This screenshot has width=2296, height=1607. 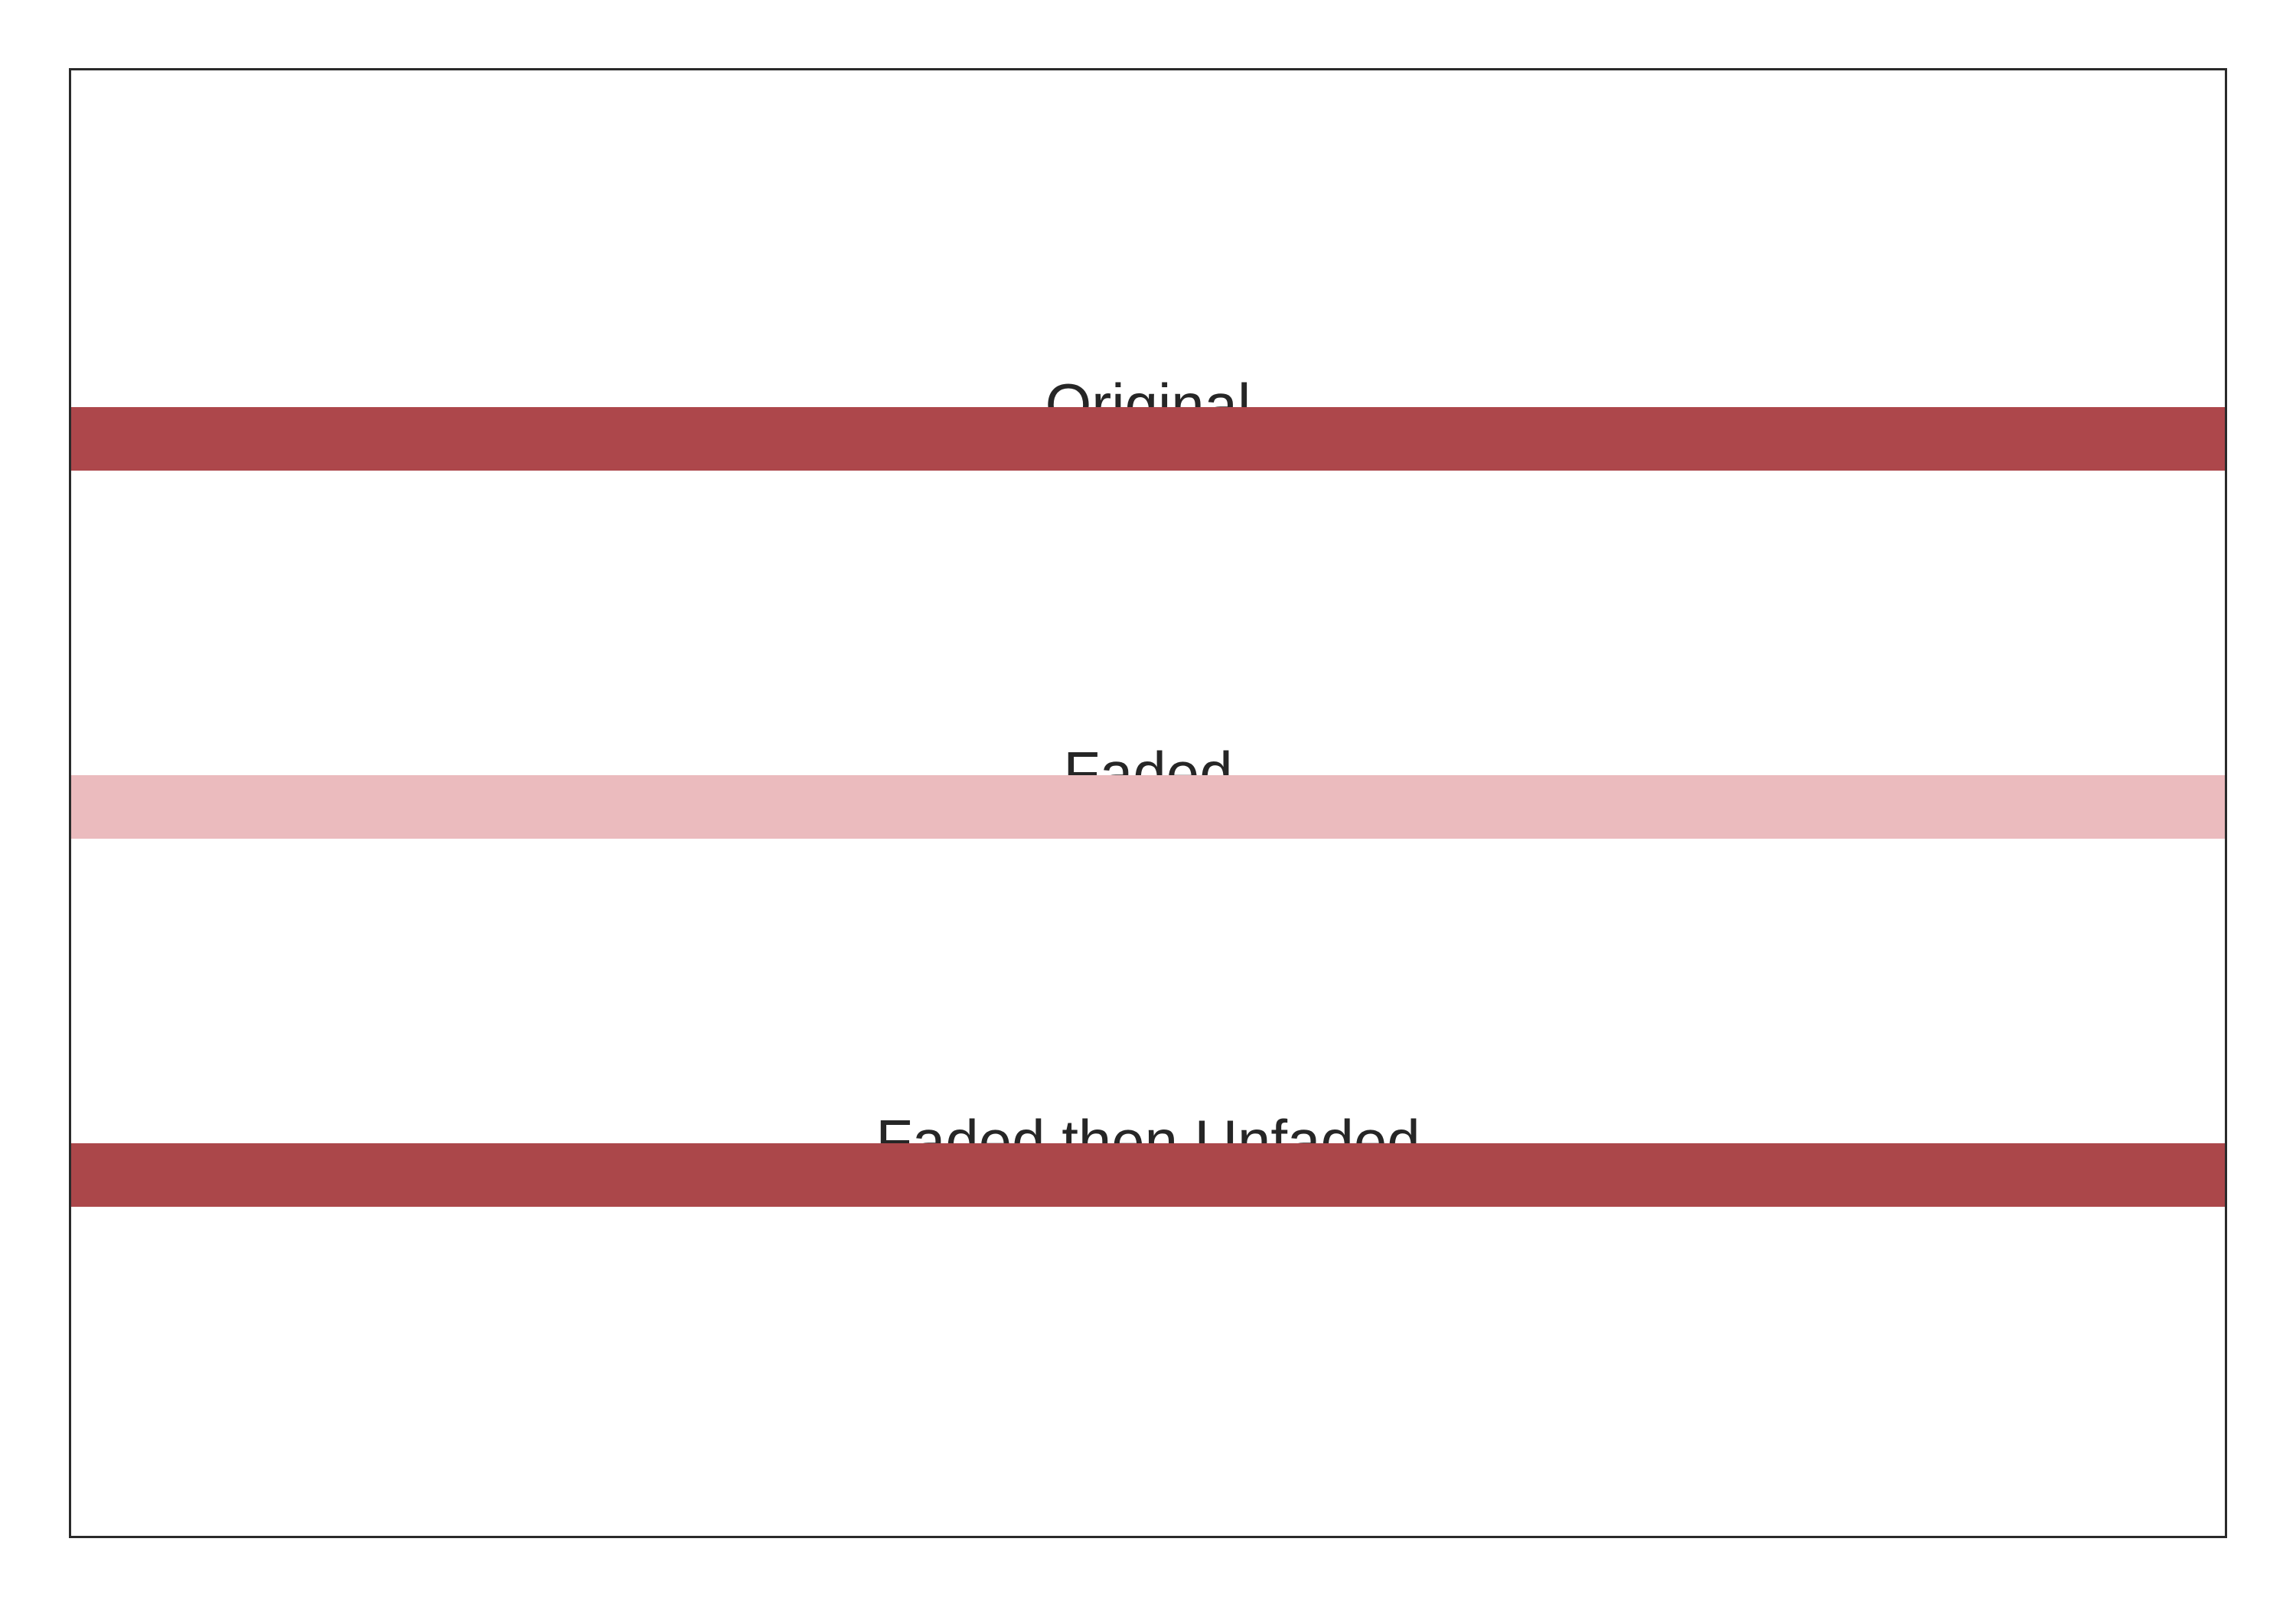 I want to click on color-band-faded, so click(x=1148, y=807).